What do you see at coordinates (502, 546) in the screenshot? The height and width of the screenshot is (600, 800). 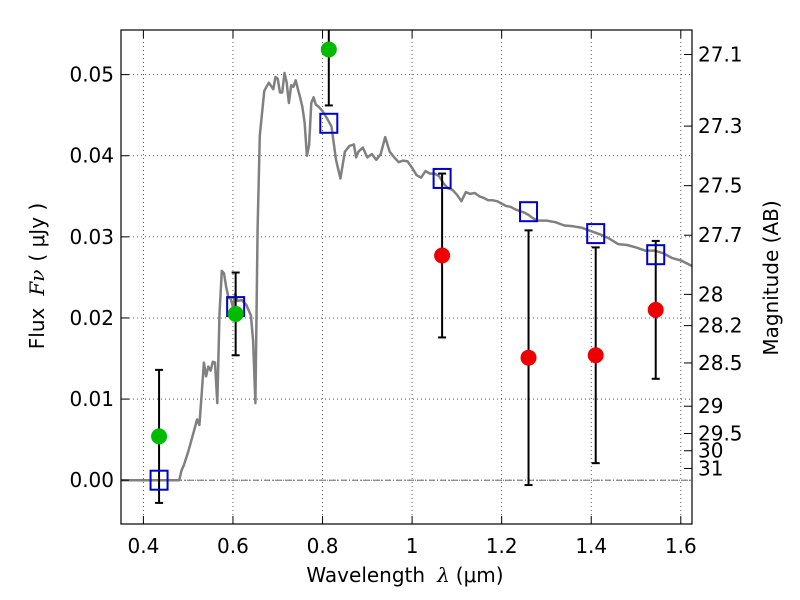 I see `x-tick-label: 1.2` at bounding box center [502, 546].